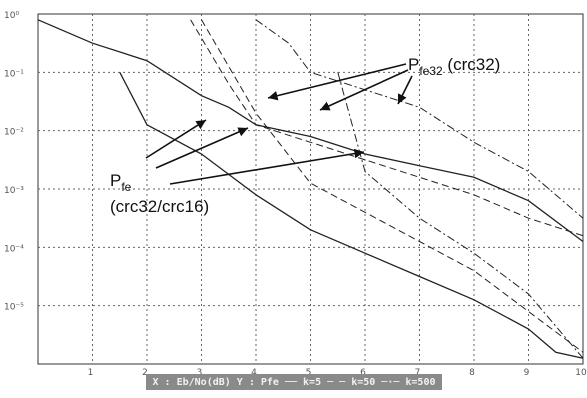  Describe the element at coordinates (14, 249) in the screenshot. I see `y-tick-label: 10⁻⁴` at that location.